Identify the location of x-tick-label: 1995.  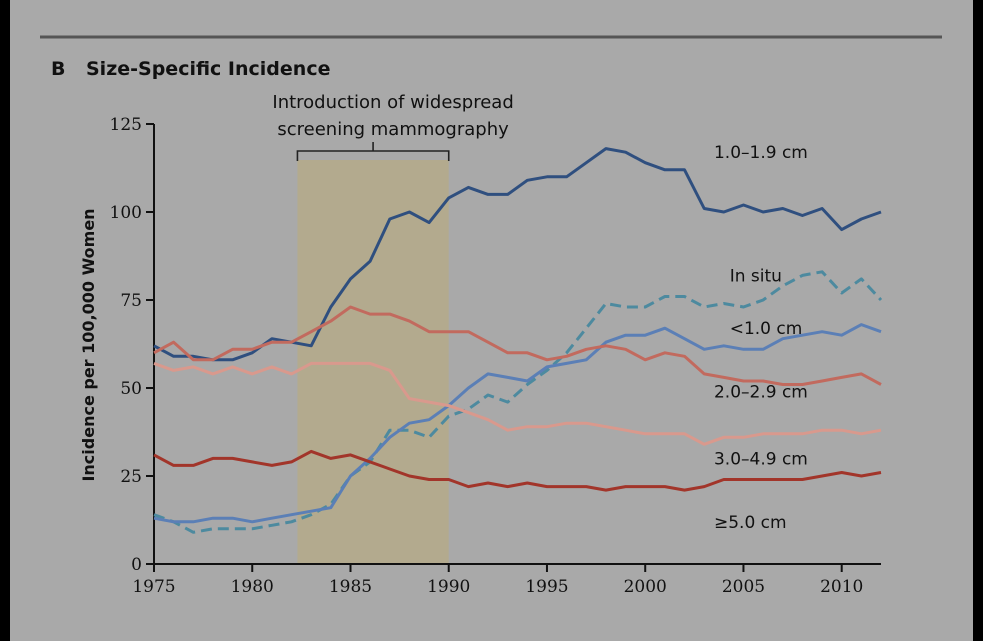
(546, 587).